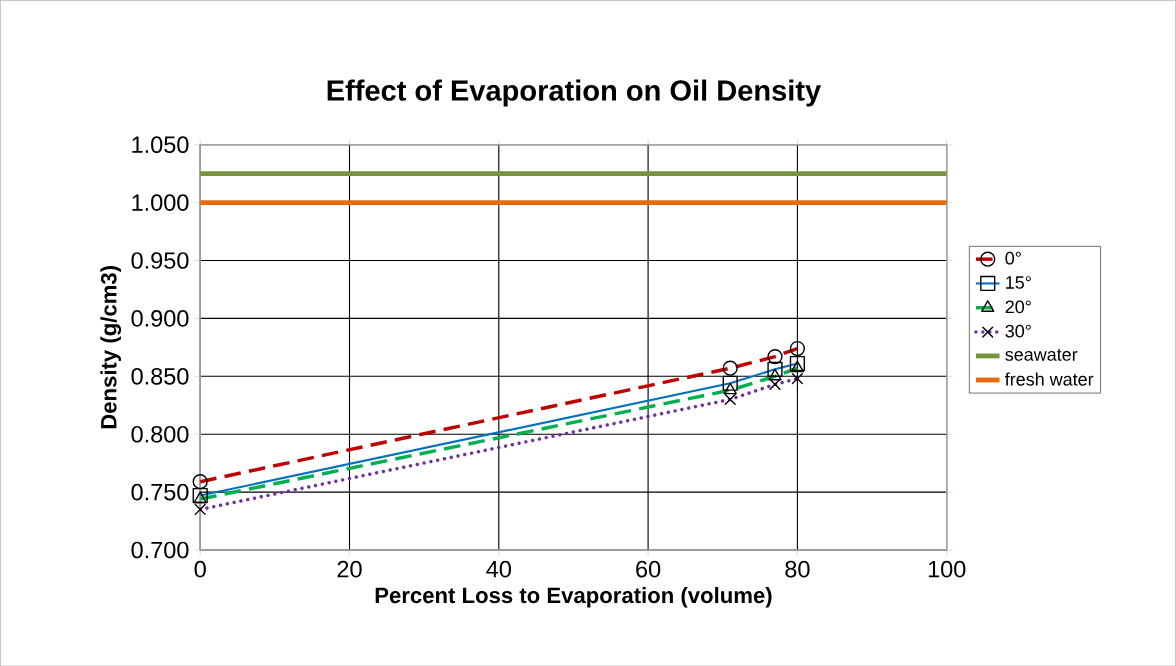 The image size is (1176, 666). I want to click on x-tick-label: 60, so click(648, 569).